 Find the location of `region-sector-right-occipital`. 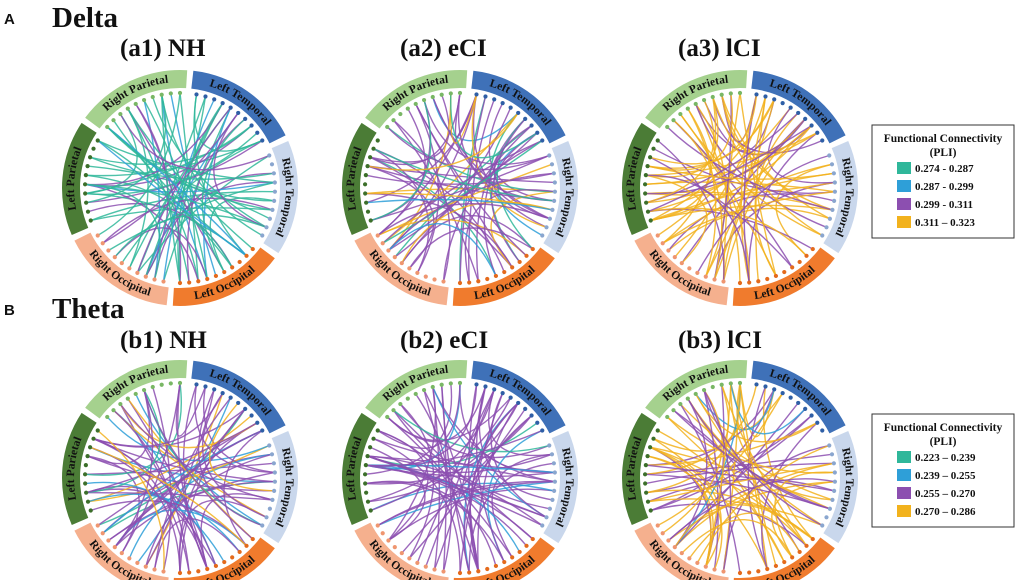

region-sector-right-occipital is located at coordinates (401, 551).